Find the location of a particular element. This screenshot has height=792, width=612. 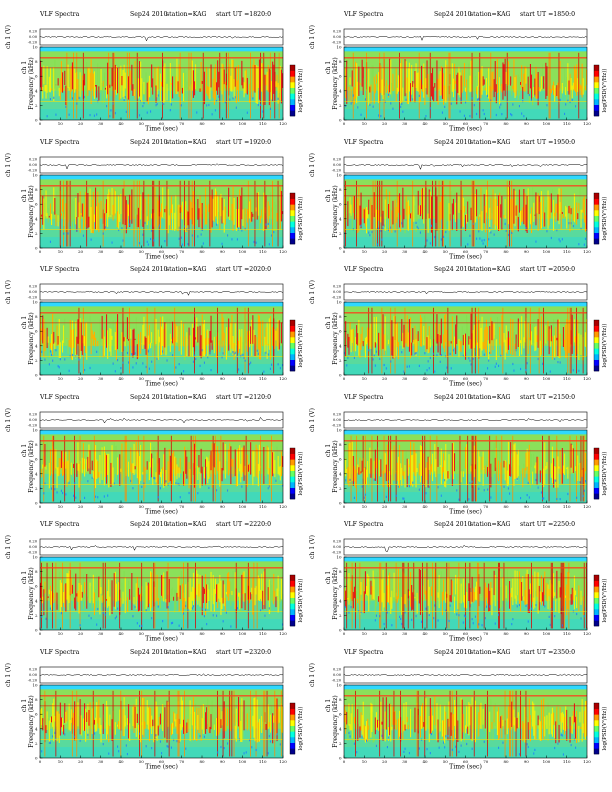

ytick-label: 0 is located at coordinates (340, 247).